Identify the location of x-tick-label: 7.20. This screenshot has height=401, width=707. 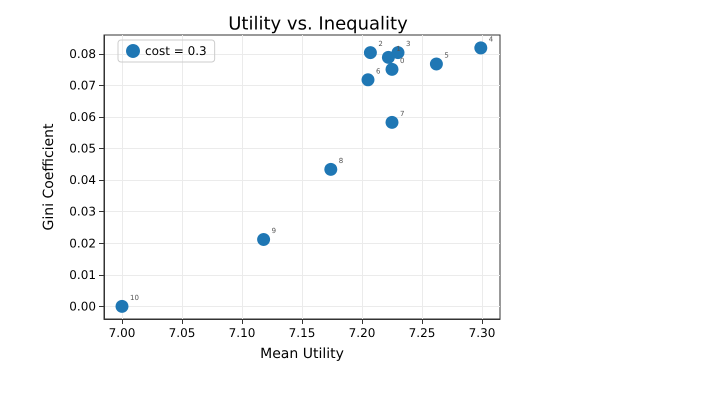
(362, 333).